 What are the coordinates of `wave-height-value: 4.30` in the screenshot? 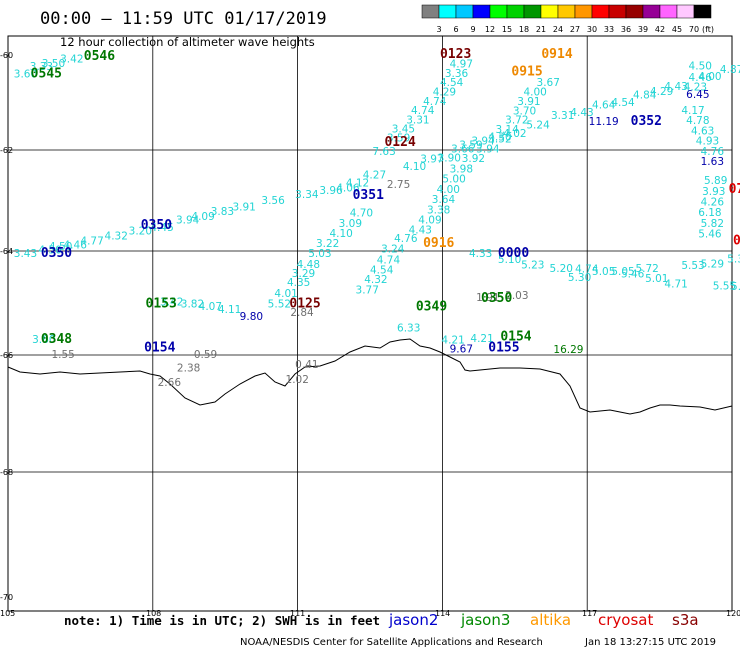 It's located at (499, 138).